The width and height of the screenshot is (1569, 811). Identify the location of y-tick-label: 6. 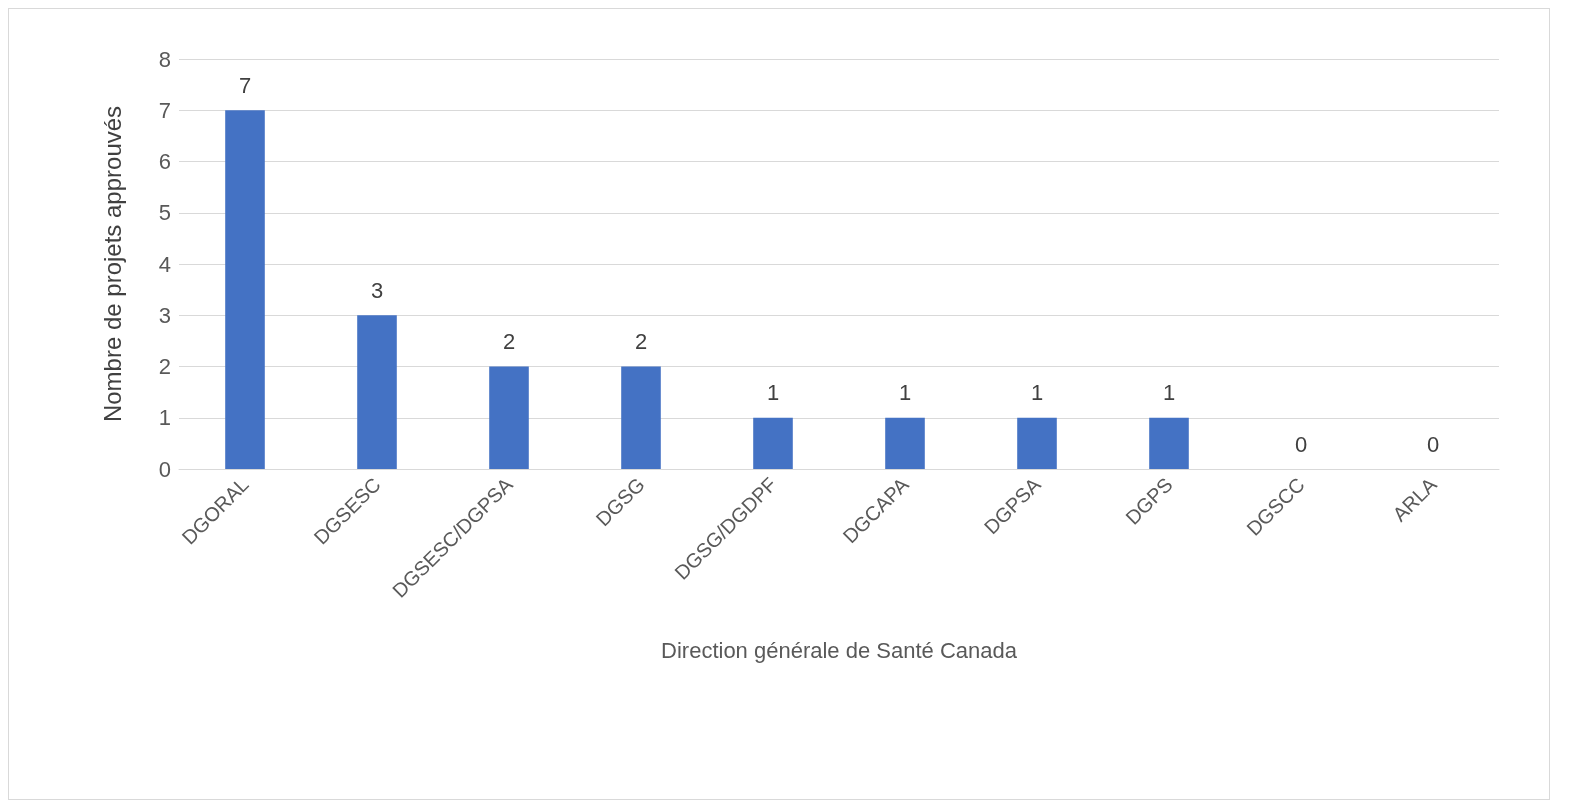
(164, 161).